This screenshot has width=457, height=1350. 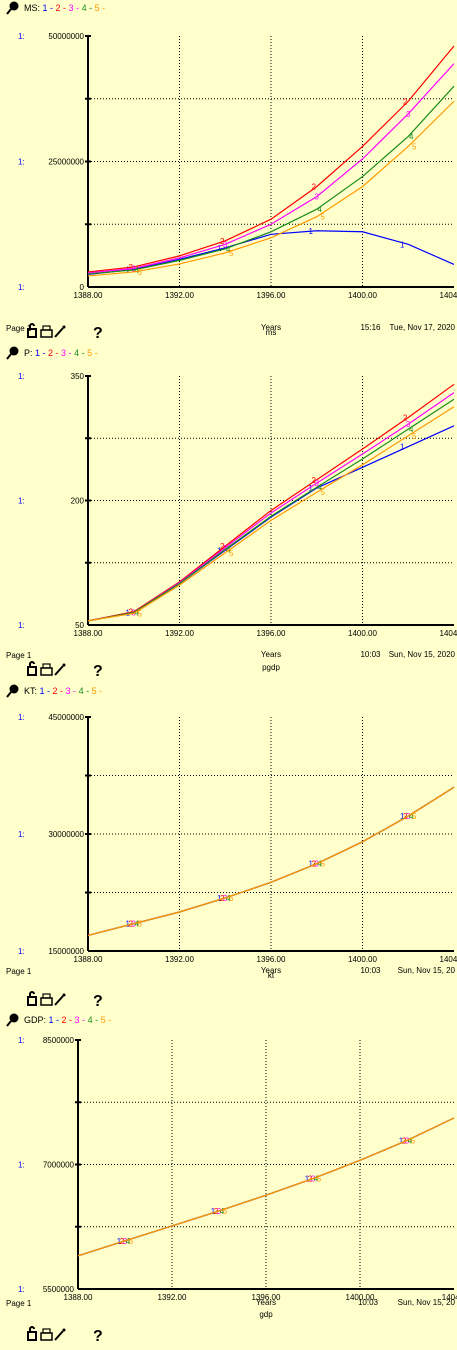 What do you see at coordinates (59, 1165) in the screenshot?
I see `y-tick-label: 7000000` at bounding box center [59, 1165].